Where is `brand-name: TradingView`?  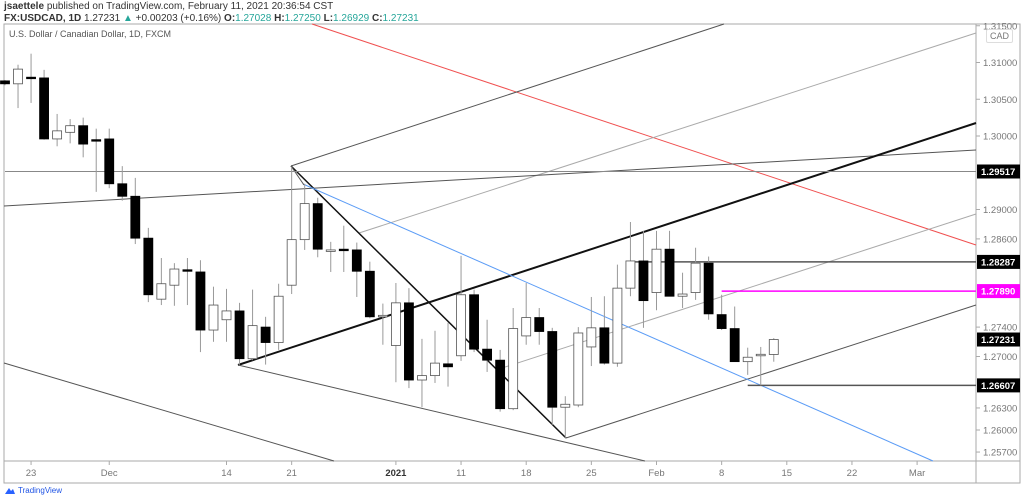 brand-name: TradingView is located at coordinates (40, 490).